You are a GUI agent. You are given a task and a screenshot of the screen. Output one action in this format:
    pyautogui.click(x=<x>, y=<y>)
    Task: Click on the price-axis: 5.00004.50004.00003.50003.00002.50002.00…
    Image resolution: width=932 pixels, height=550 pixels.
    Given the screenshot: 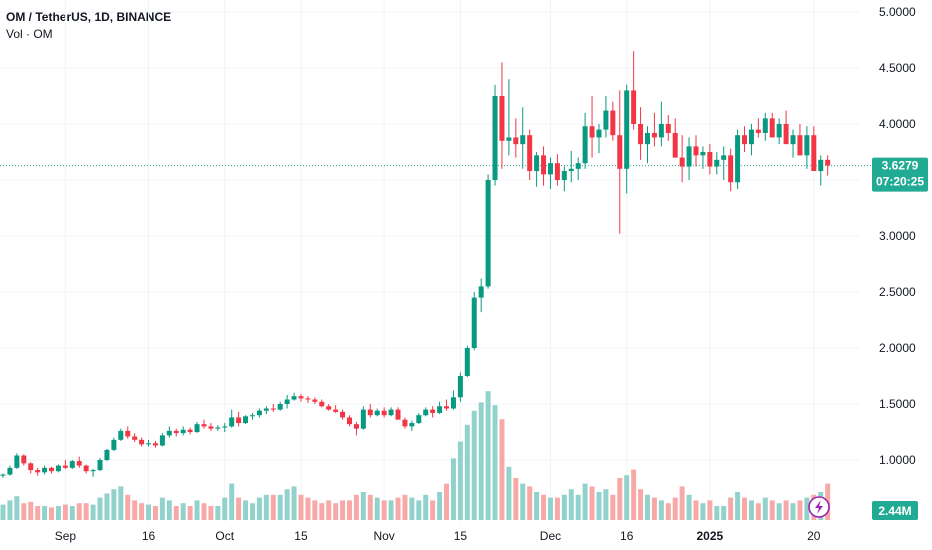 What is the action you would take?
    pyautogui.click(x=897, y=236)
    